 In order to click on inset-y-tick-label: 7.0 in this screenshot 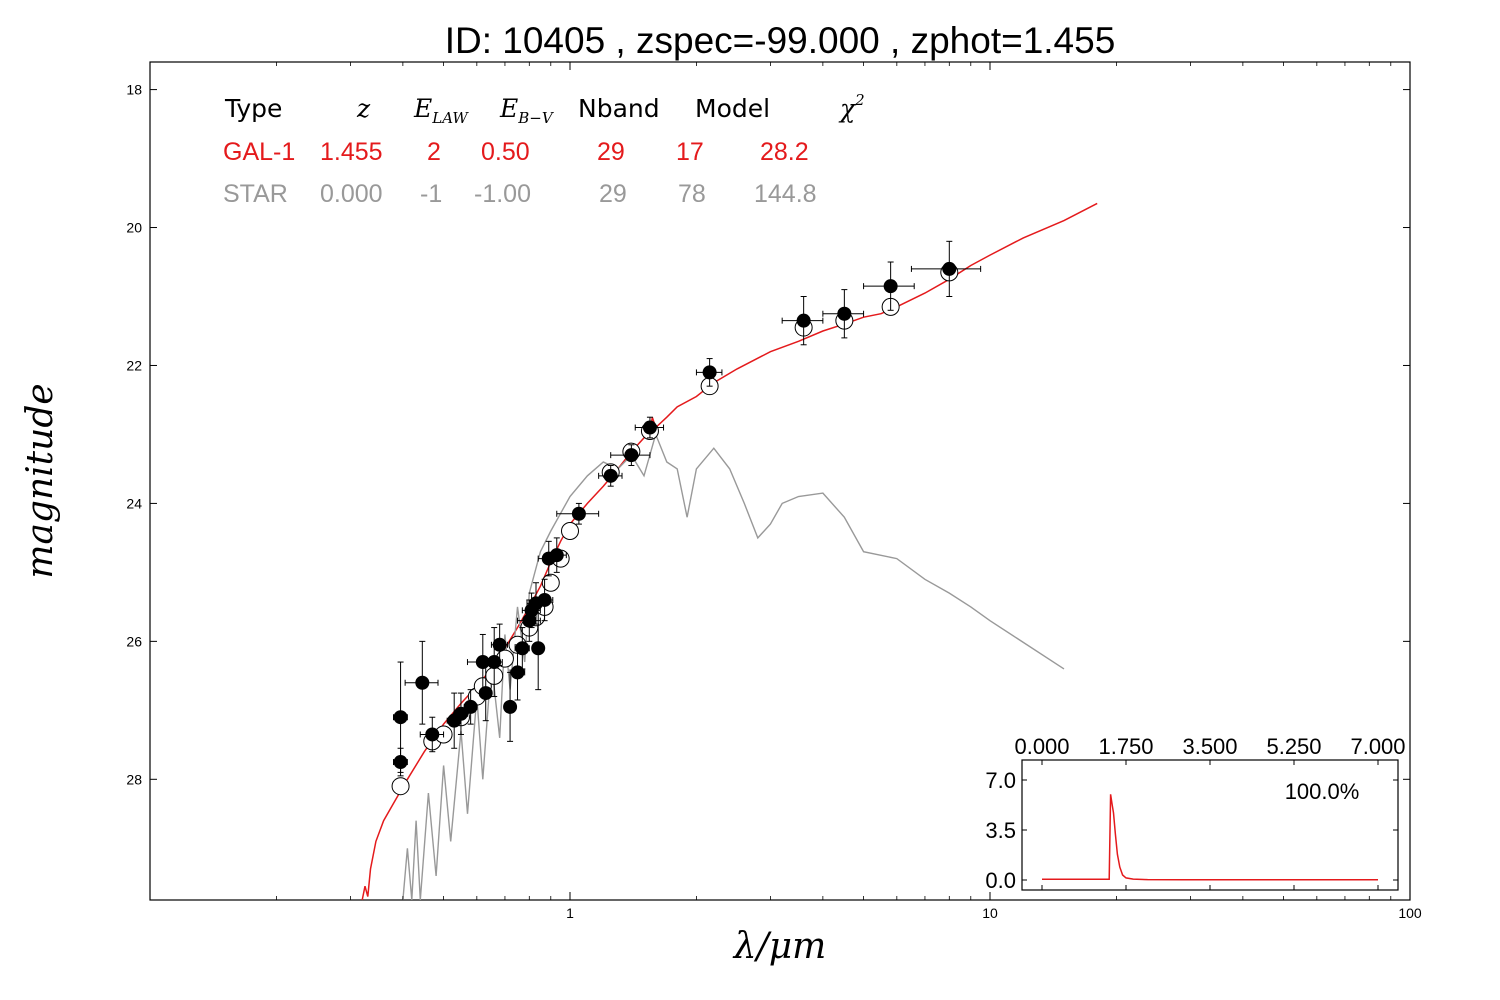, I will do `click(1000, 780)`.